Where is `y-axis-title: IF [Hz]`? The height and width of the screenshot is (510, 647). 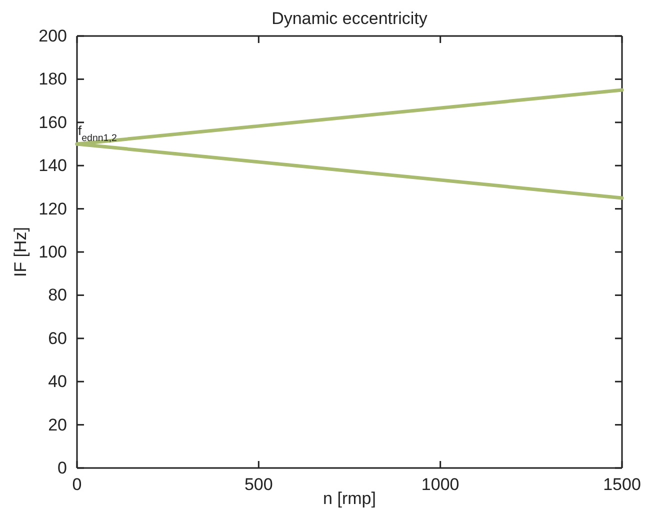 y-axis-title: IF [Hz] is located at coordinates (20, 252).